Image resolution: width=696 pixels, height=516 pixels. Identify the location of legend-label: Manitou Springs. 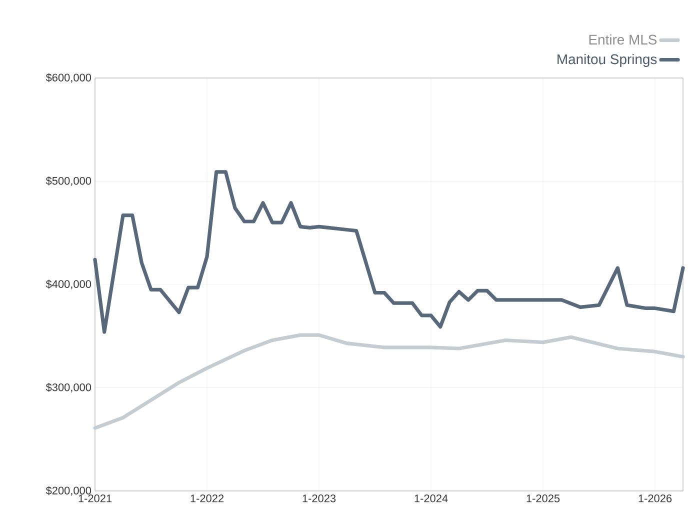
(607, 60).